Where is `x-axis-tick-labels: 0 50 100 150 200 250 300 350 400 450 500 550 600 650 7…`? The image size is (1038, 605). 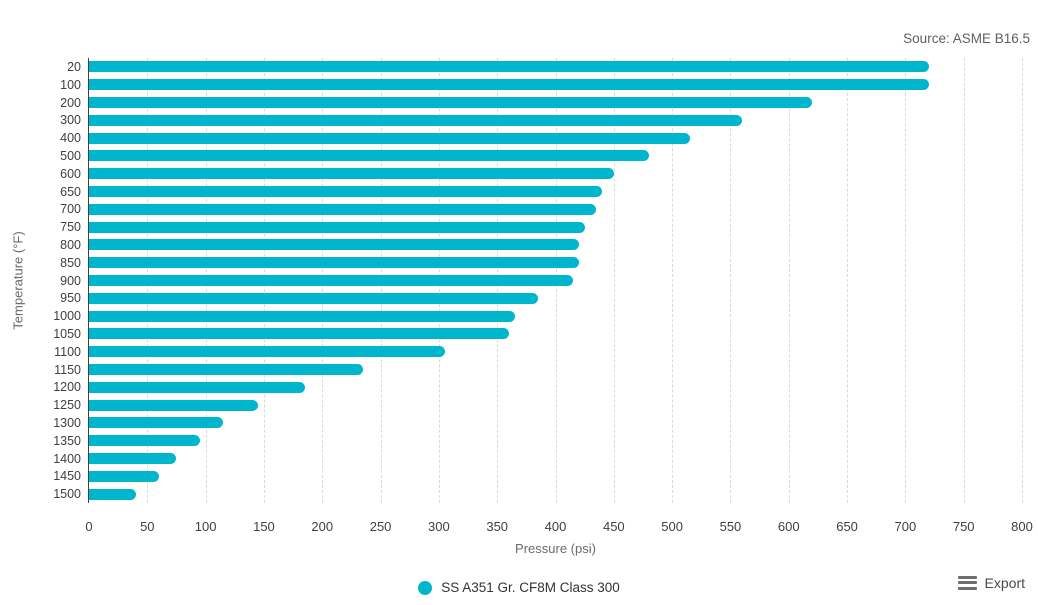 x-axis-tick-labels: 0 50 100 150 200 250 300 350 400 450 500 550 600 650 7… is located at coordinates (519, 528).